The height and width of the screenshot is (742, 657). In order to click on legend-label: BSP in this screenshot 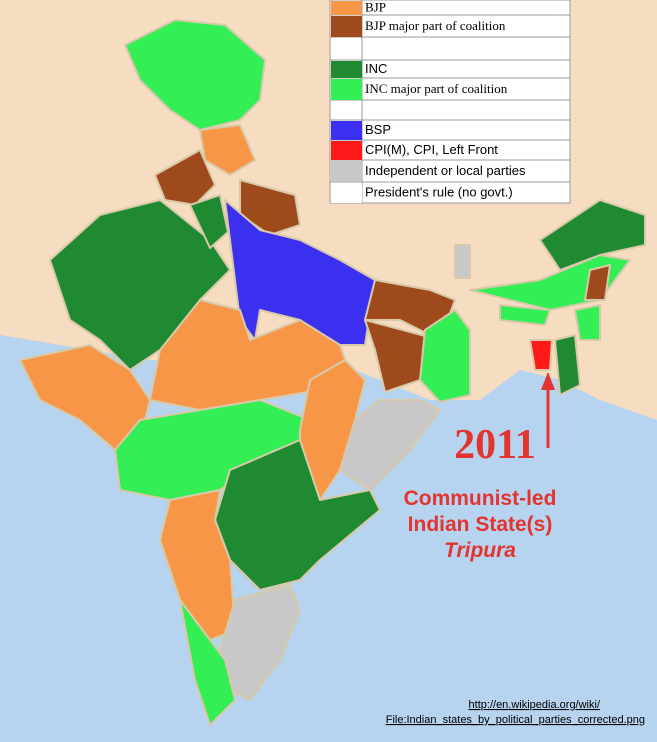, I will do `click(378, 129)`.